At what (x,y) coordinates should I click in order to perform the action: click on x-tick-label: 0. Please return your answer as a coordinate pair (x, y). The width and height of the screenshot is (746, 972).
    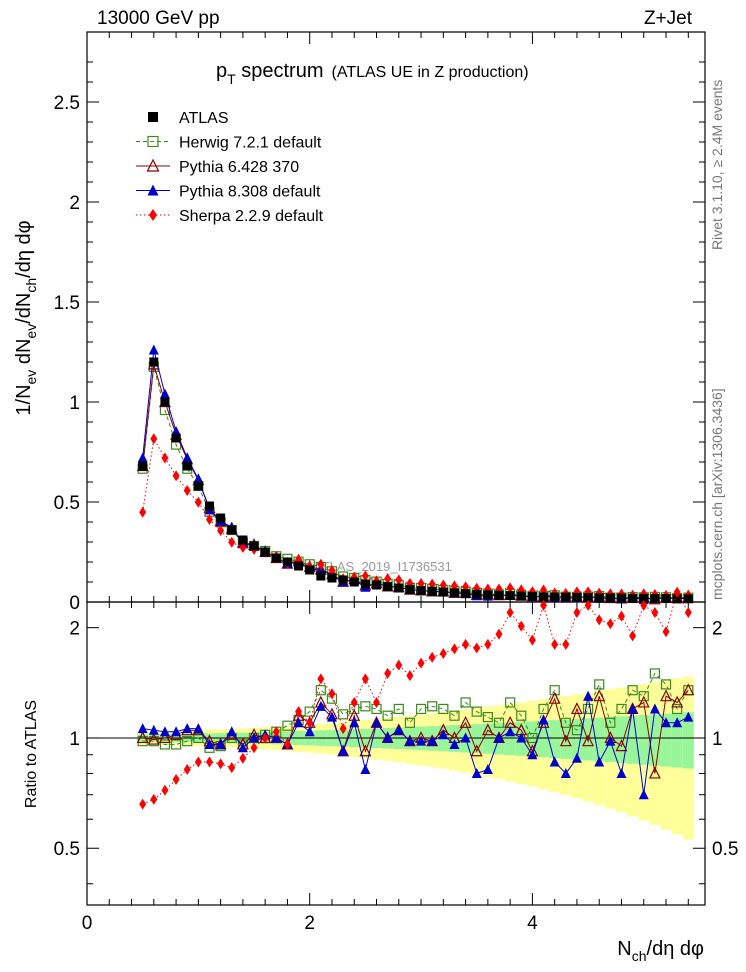
    Looking at the image, I should click on (87, 923).